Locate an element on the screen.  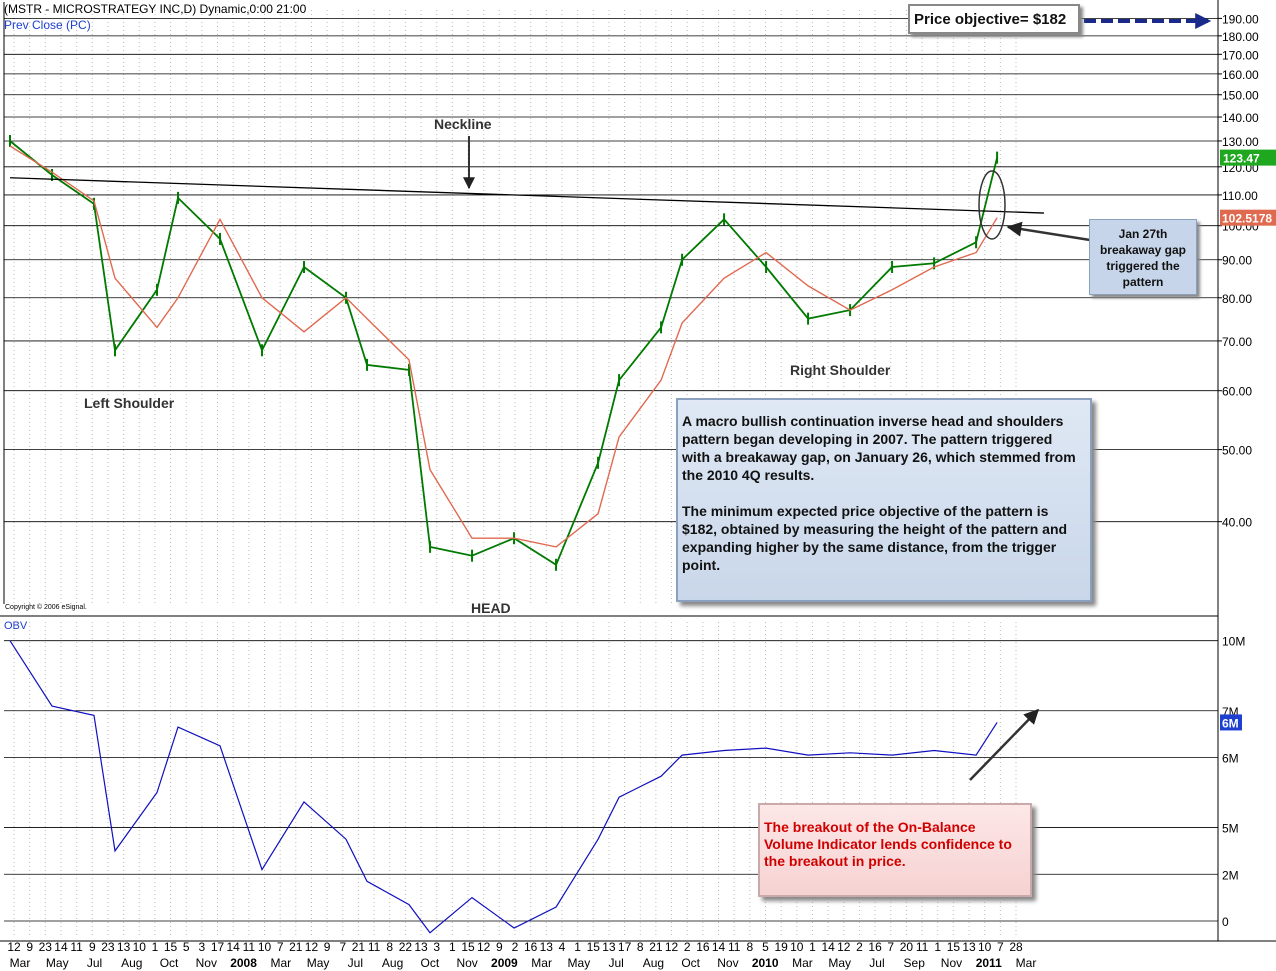
right-shoulder-label: Right Shoulder is located at coordinates (840, 370).